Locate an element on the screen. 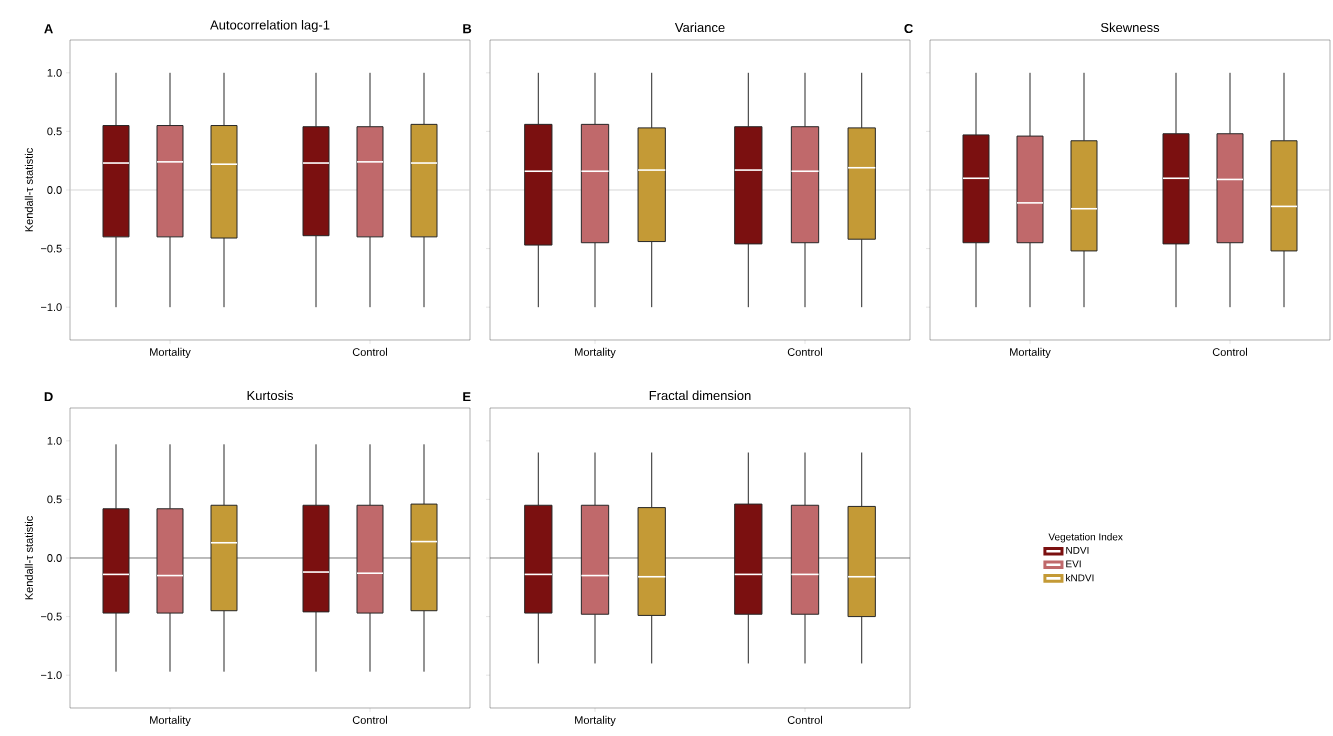 The width and height of the screenshot is (1333, 736). chart-title: Skewness is located at coordinates (1130, 27).